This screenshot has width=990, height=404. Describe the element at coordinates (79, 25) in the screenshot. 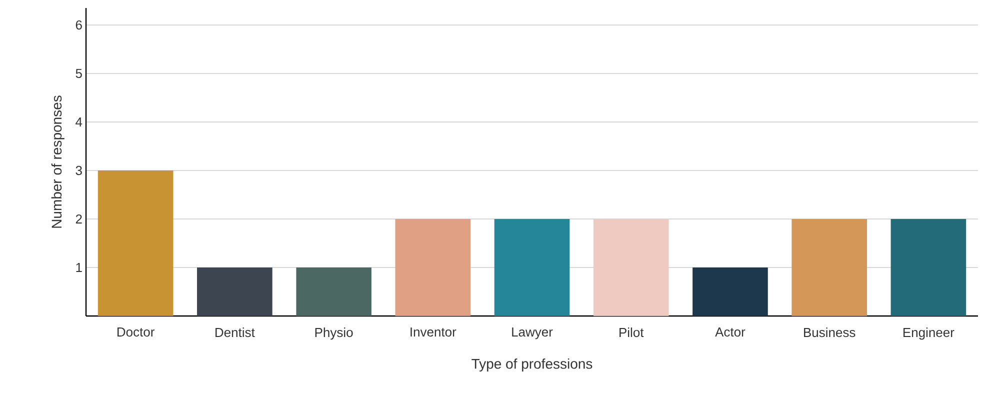

I see `y-tick-label: 6` at that location.